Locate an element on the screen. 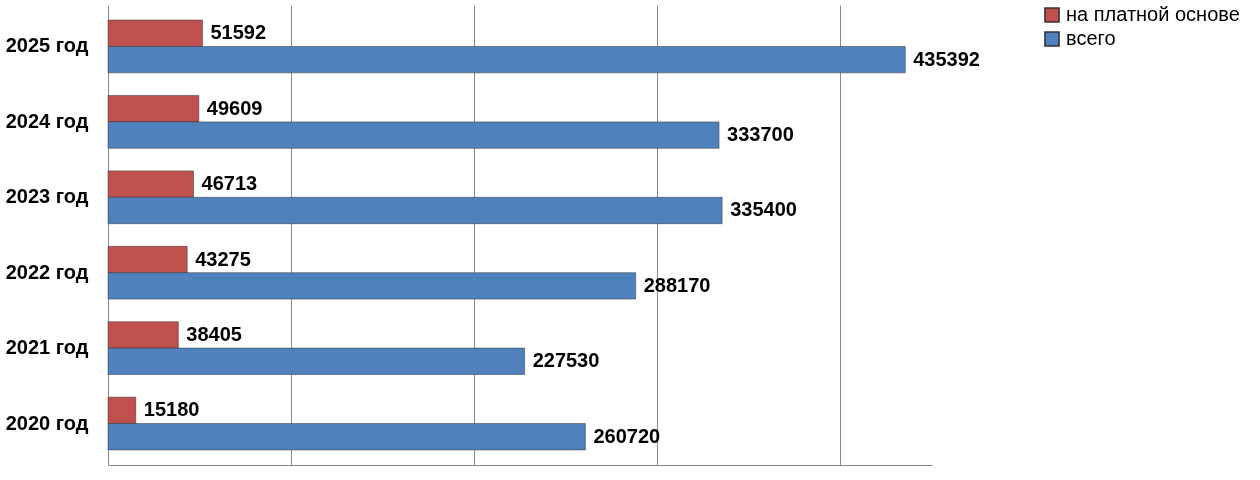 The height and width of the screenshot is (480, 1260). data-label: 288170 is located at coordinates (677, 284).